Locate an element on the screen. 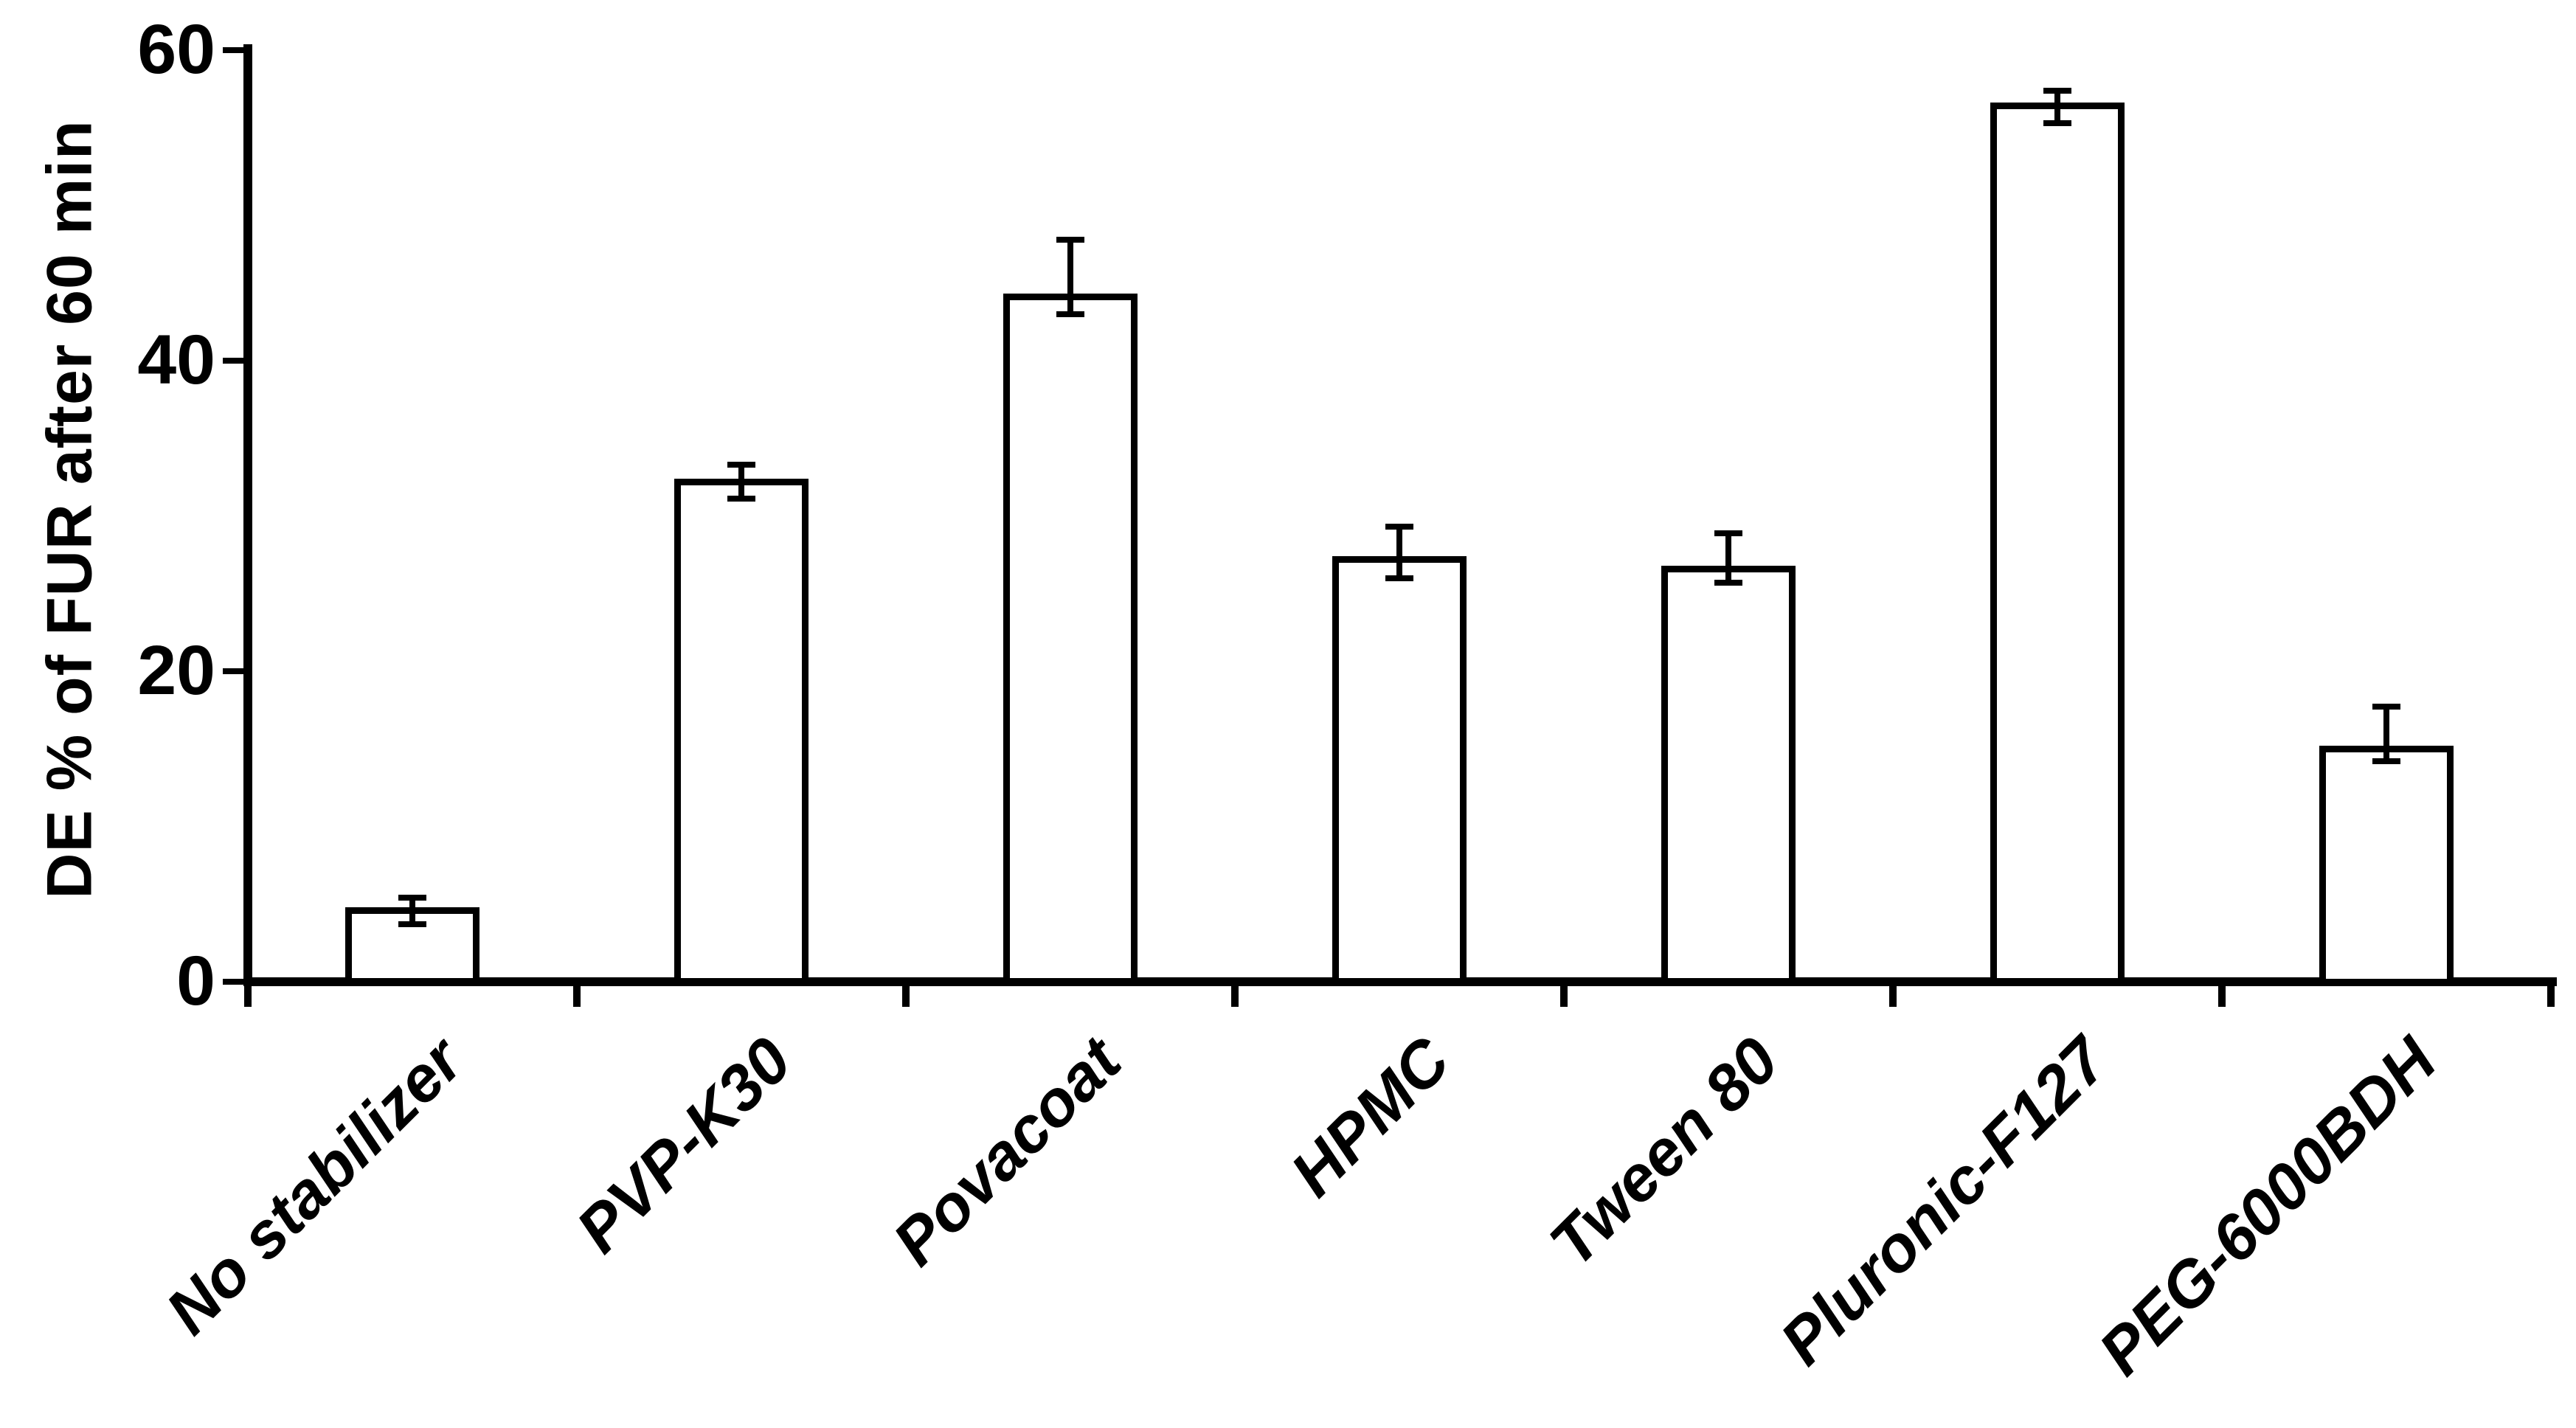  y-axis-line is located at coordinates (248, 515).